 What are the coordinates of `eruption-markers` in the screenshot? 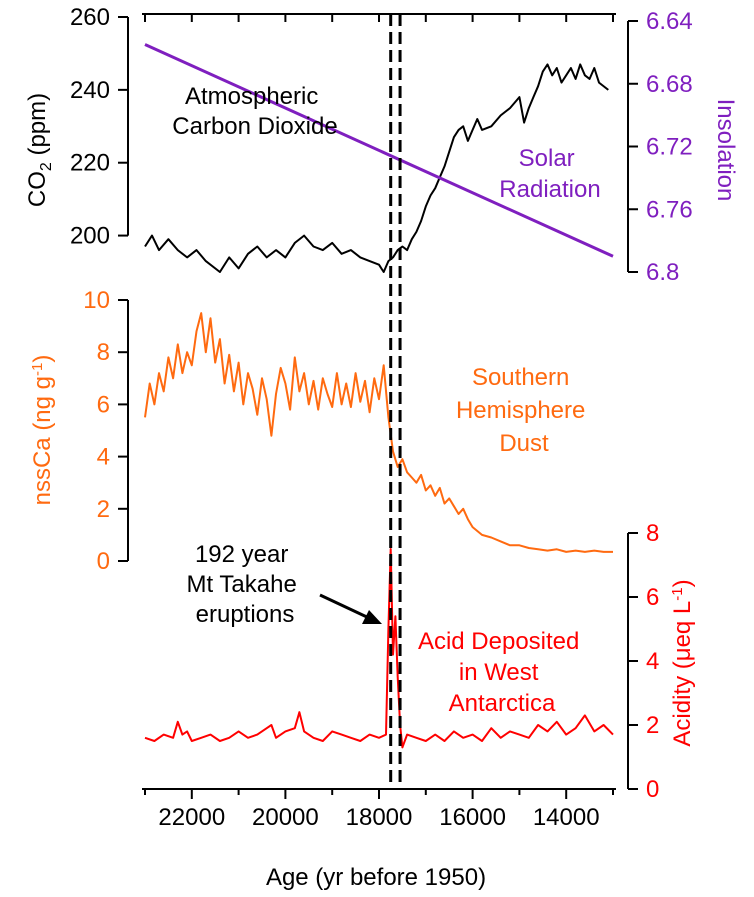 It's located at (395, 400).